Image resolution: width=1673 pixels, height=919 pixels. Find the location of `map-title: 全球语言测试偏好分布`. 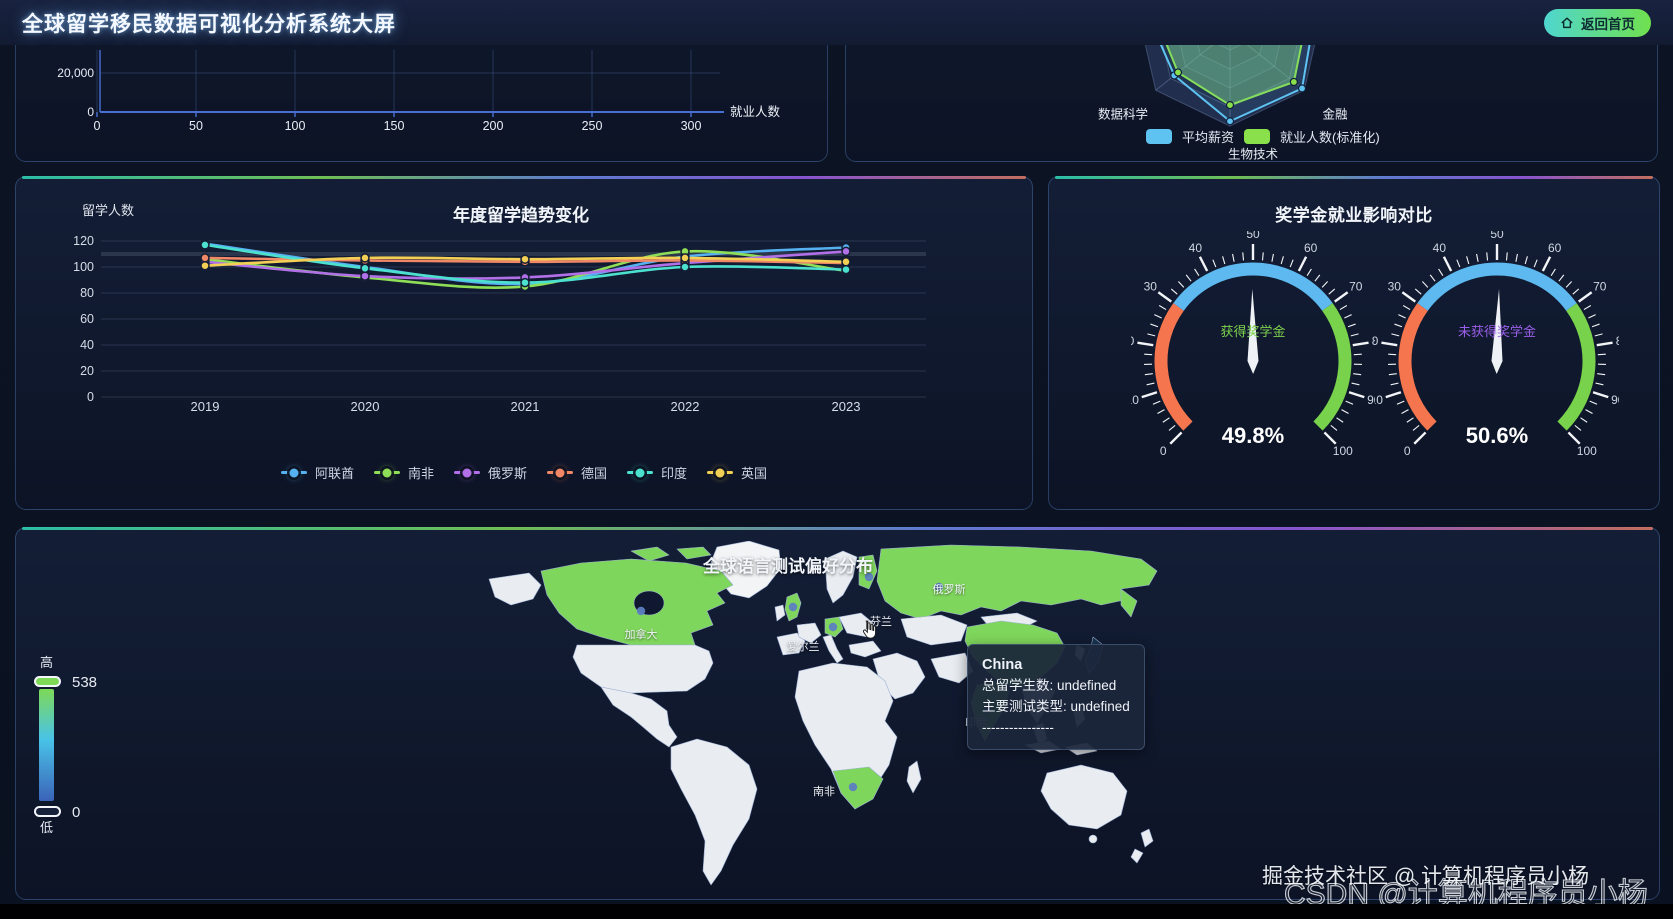

map-title: 全球语言测试偏好分布 is located at coordinates (788, 566).